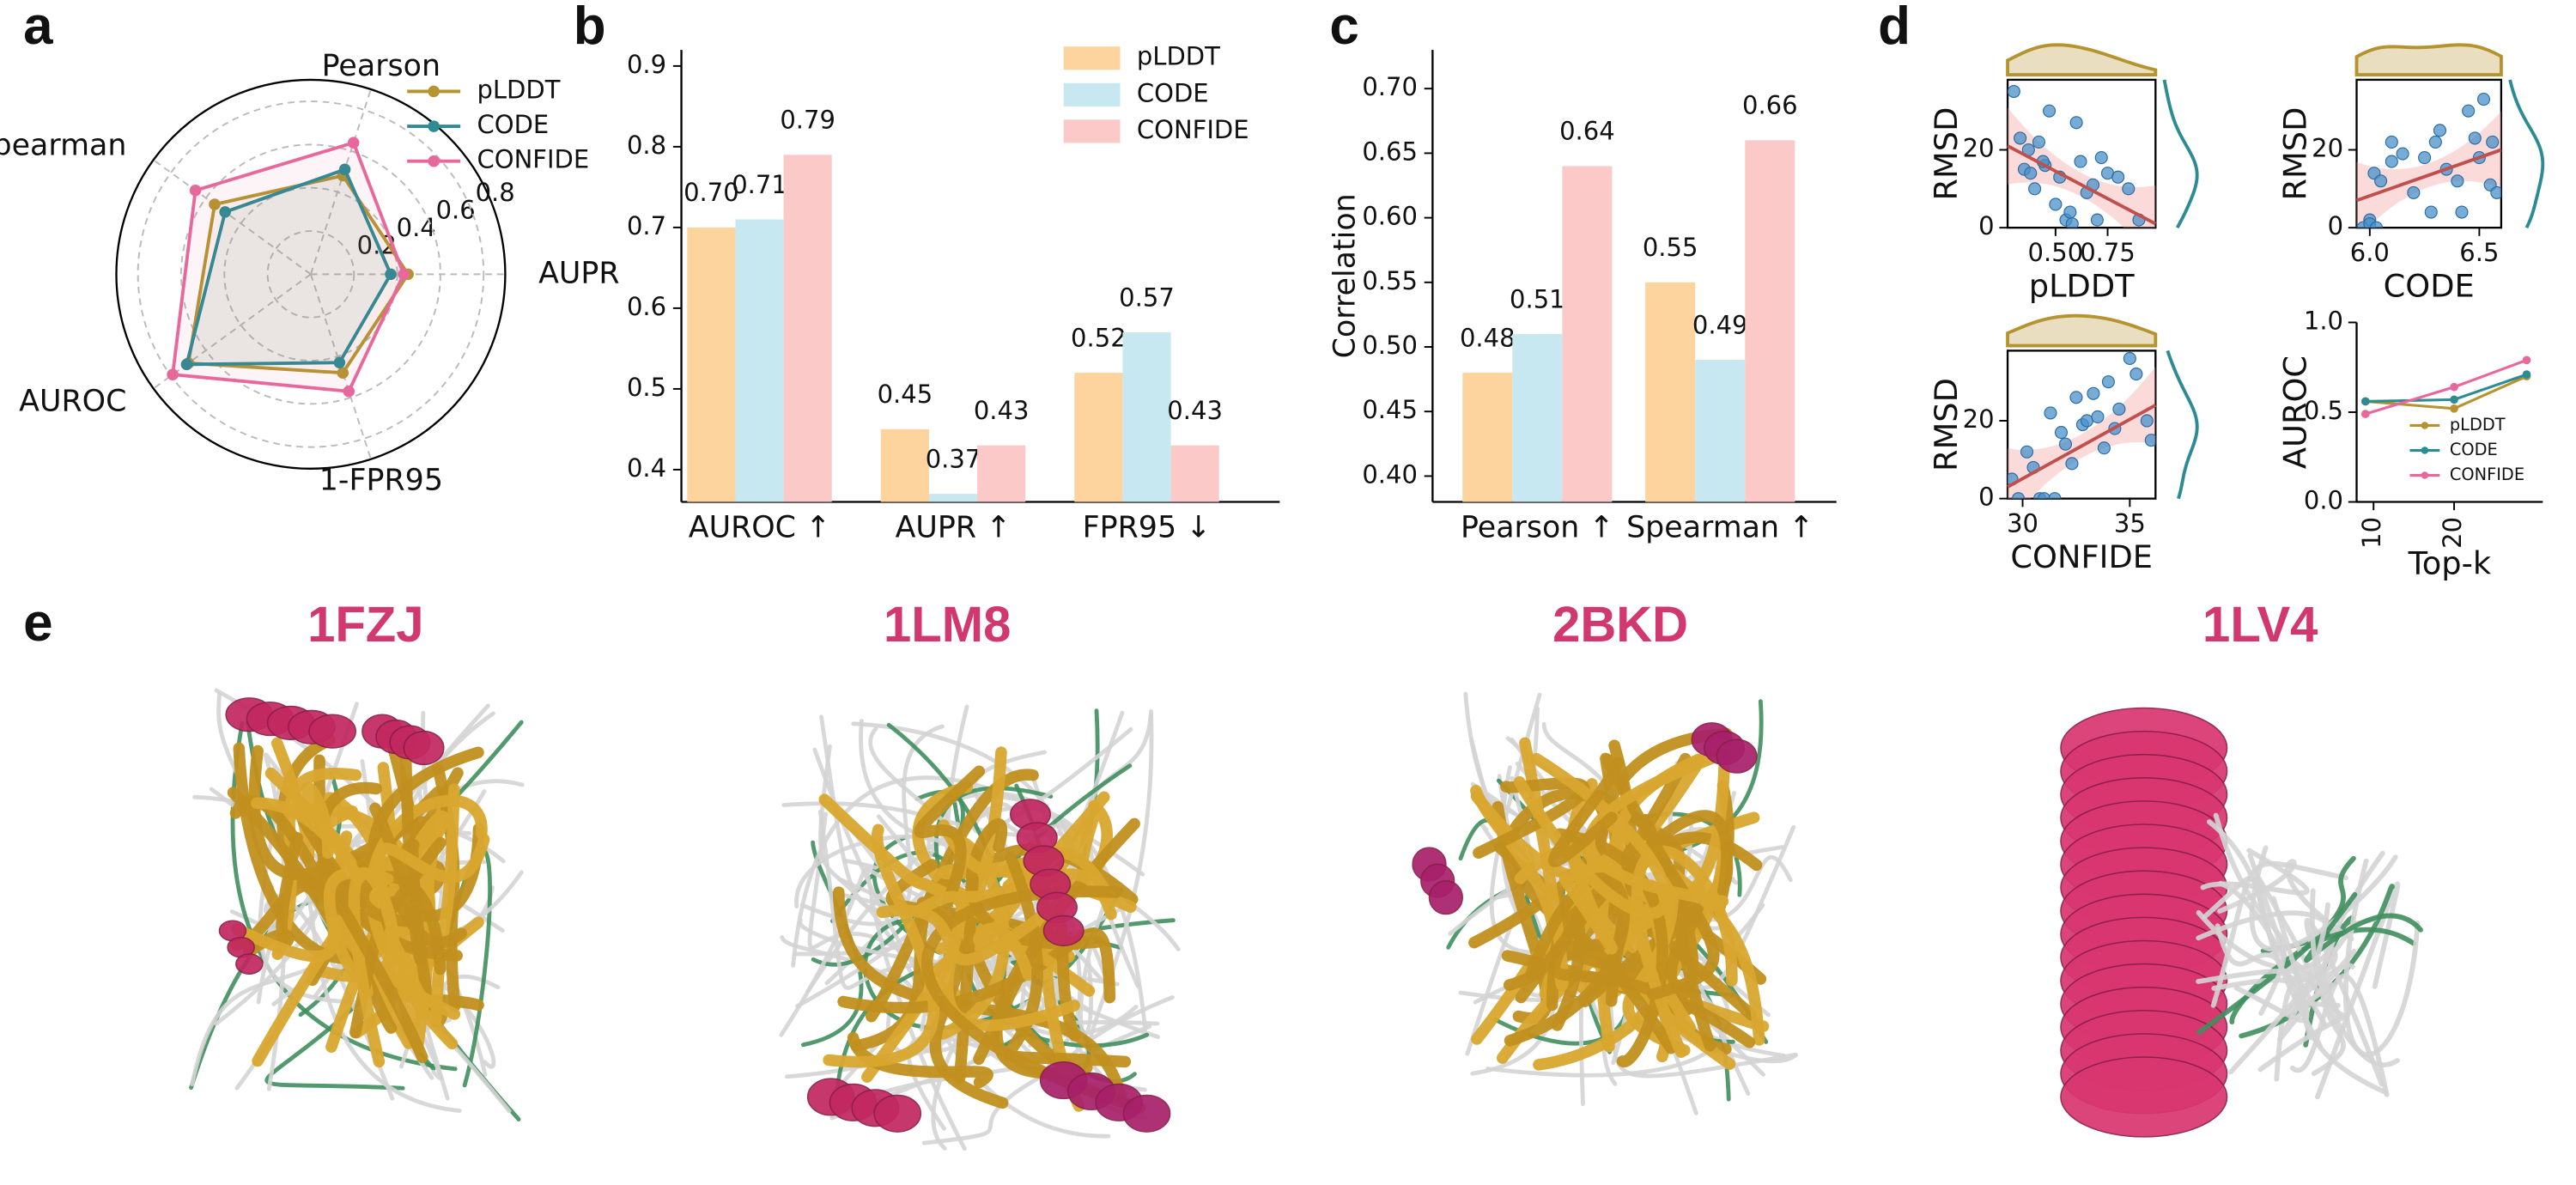 The image size is (2576, 1185). What do you see at coordinates (2450, 564) in the screenshot?
I see `x-axis-label: Top-k` at bounding box center [2450, 564].